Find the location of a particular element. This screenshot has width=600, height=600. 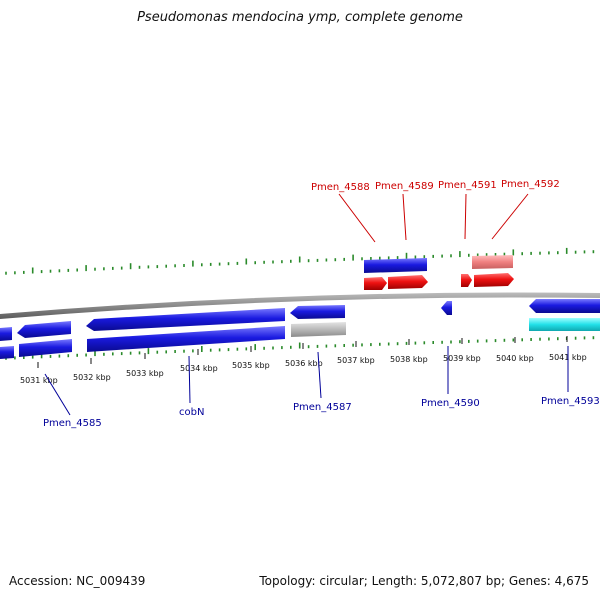

gene-pmen-4587-feature is located at coordinates (318, 329).